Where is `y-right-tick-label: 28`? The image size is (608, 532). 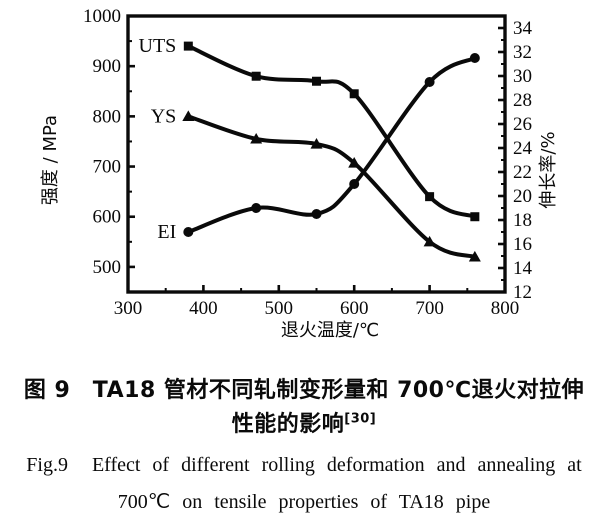 y-right-tick-label: 28 is located at coordinates (522, 100).